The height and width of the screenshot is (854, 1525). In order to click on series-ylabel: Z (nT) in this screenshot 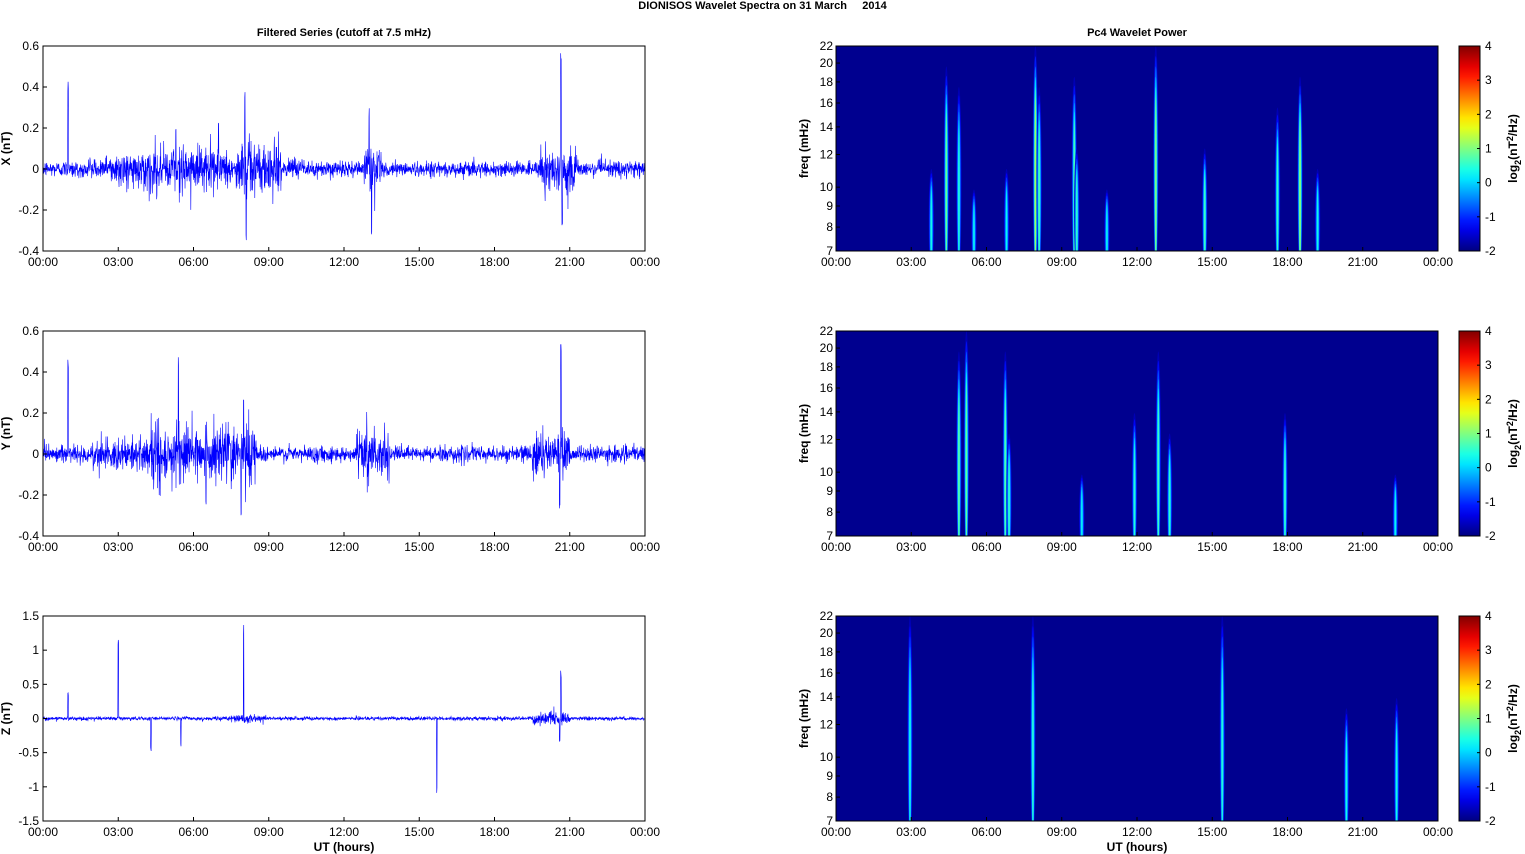, I will do `click(6, 718)`.